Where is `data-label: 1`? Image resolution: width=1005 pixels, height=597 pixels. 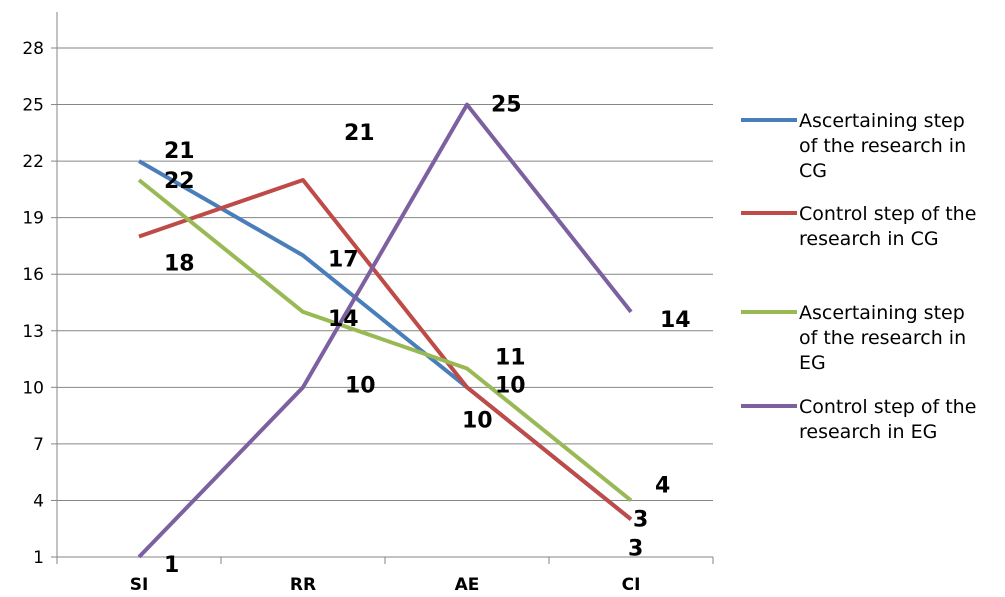
data-label: 1 is located at coordinates (171, 565).